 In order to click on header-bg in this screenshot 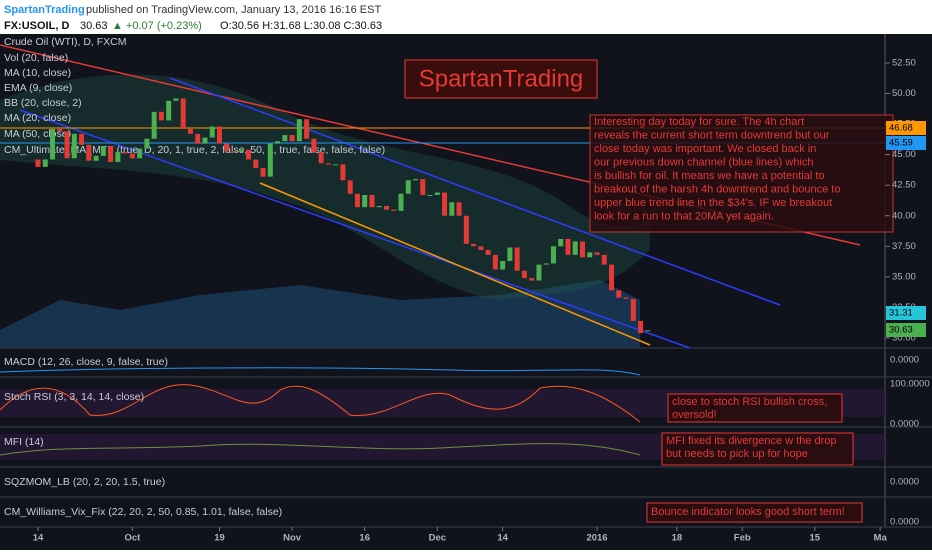, I will do `click(466, 17)`.